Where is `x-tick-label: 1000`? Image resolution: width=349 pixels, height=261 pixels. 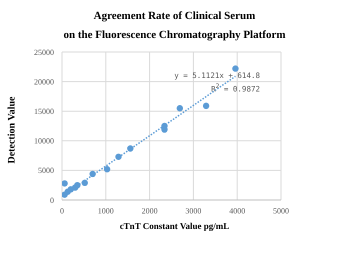 x-tick-label: 1000 is located at coordinates (106, 211).